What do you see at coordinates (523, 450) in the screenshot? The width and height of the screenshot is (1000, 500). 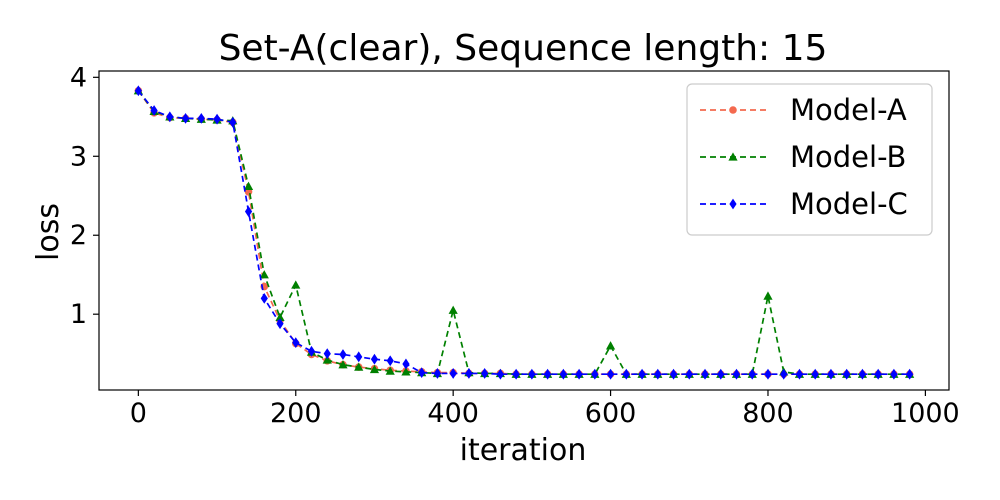 I see `x-axis-label: iteration` at bounding box center [523, 450].